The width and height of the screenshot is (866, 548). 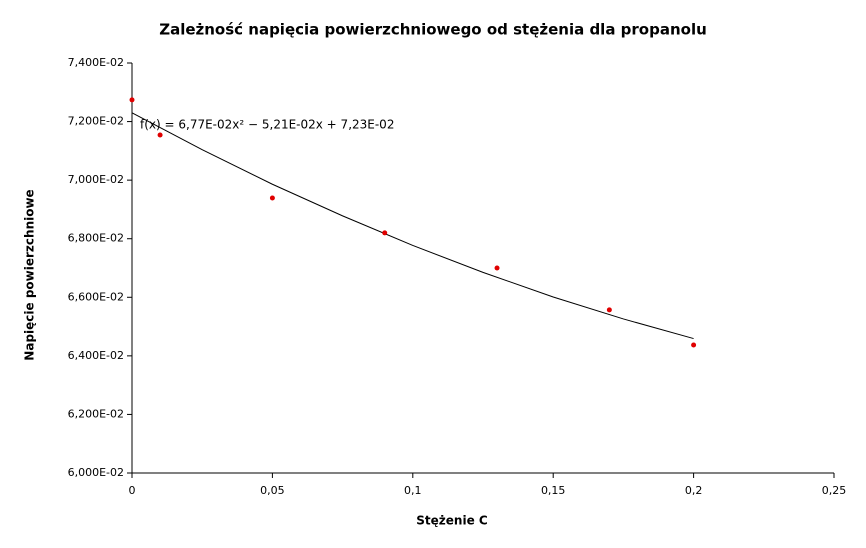 What do you see at coordinates (267, 125) in the screenshot?
I see `trendline-equation: f(x) = 6,77E-02x² − 5,21E-02x + 7,23E-02` at bounding box center [267, 125].